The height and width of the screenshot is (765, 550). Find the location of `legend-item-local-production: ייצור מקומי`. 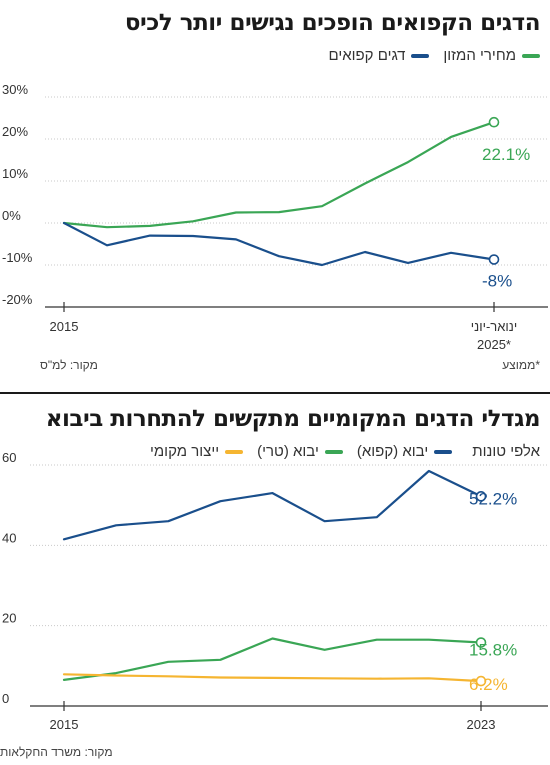

legend-item-local-production: ייצור מקומי is located at coordinates (196, 451).